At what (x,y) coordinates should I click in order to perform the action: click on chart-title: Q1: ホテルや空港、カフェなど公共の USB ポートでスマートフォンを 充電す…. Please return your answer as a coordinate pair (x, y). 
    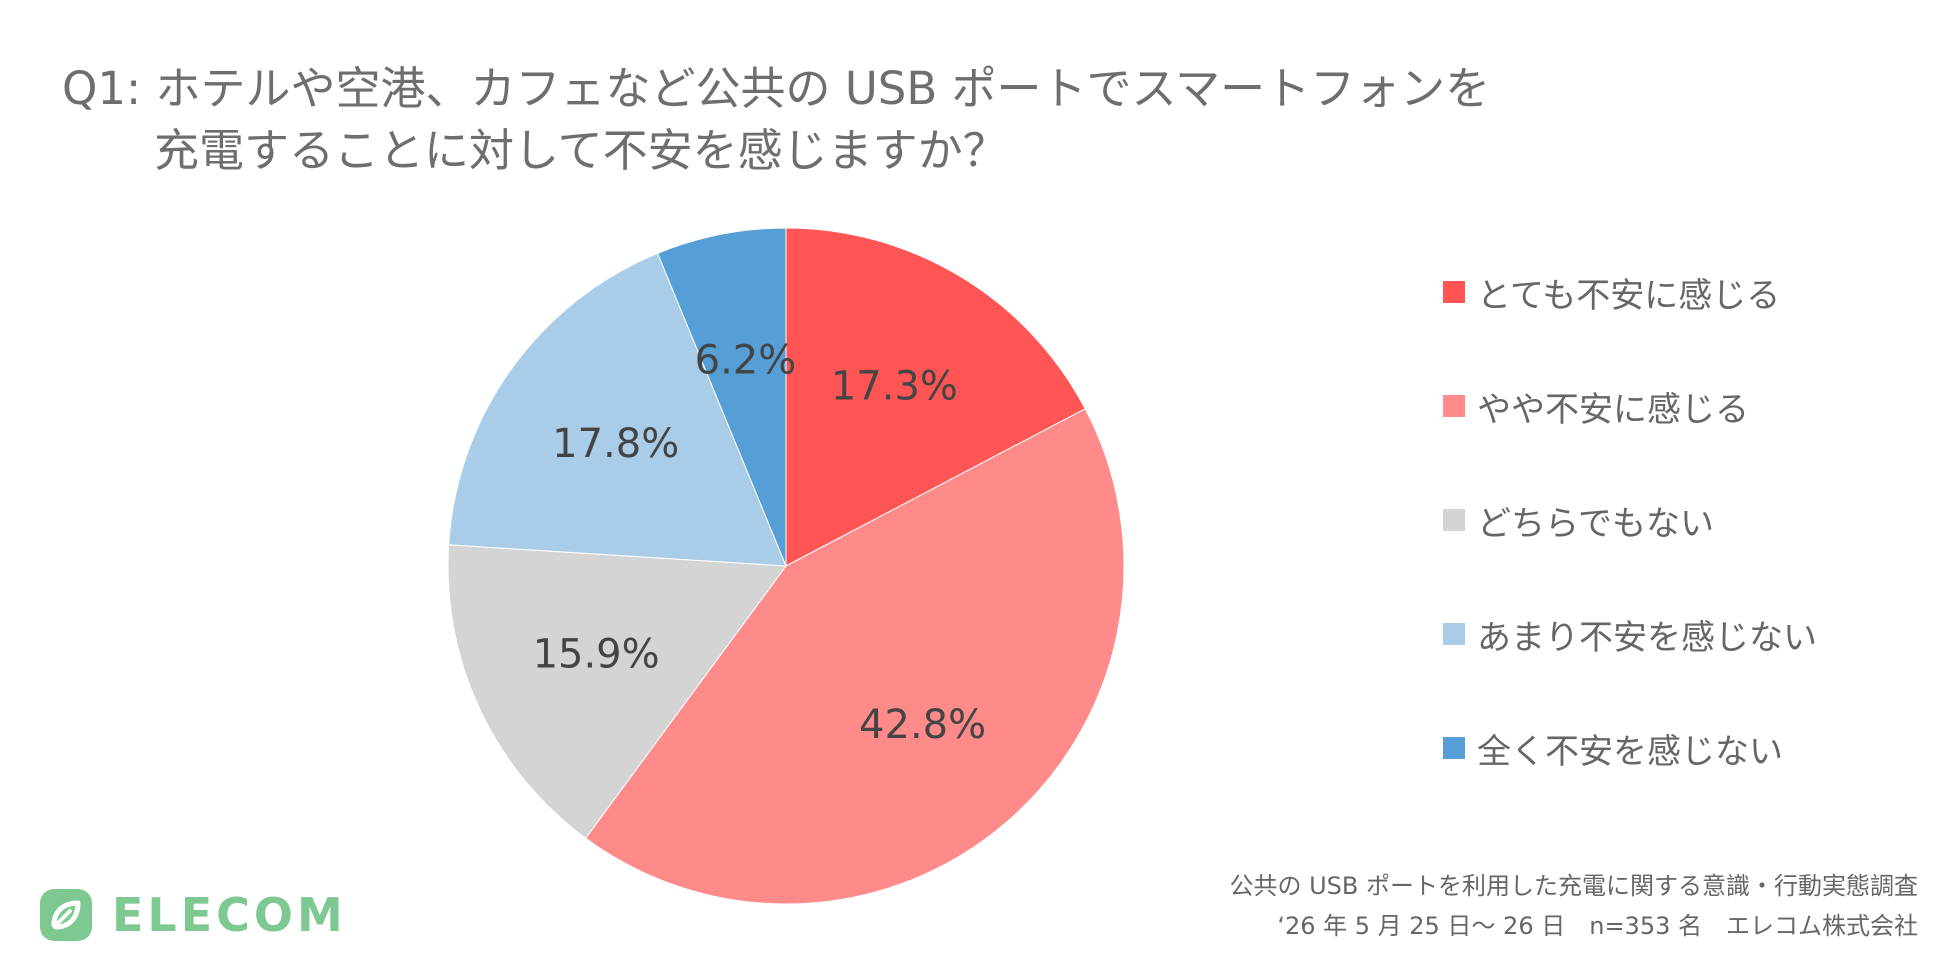
    Looking at the image, I should click on (776, 120).